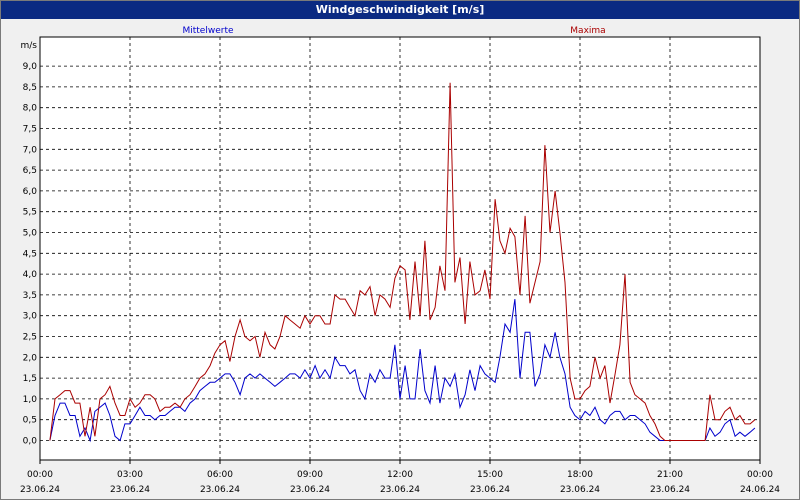 Image resolution: width=800 pixels, height=500 pixels. Describe the element at coordinates (30, 358) in the screenshot. I see `y-tick-label: 2,0` at that location.